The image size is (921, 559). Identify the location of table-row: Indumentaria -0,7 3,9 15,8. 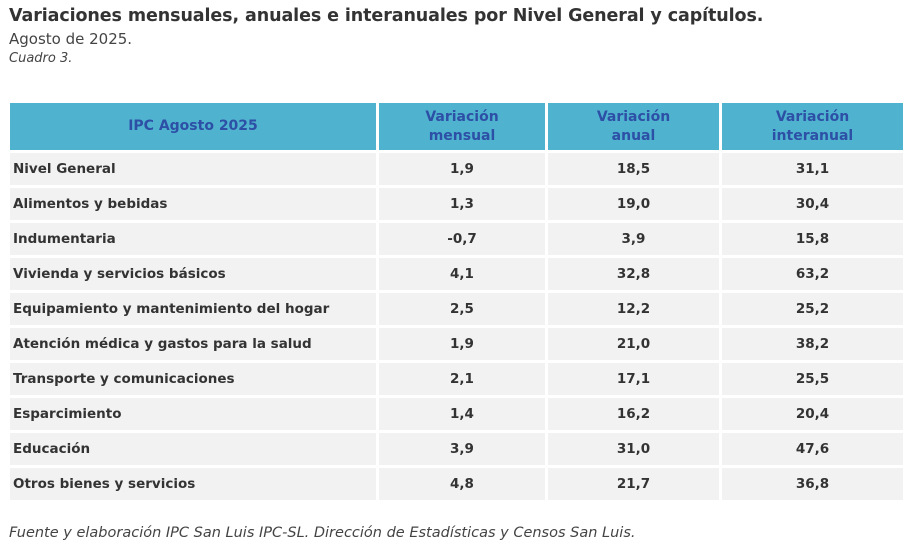
(456, 239).